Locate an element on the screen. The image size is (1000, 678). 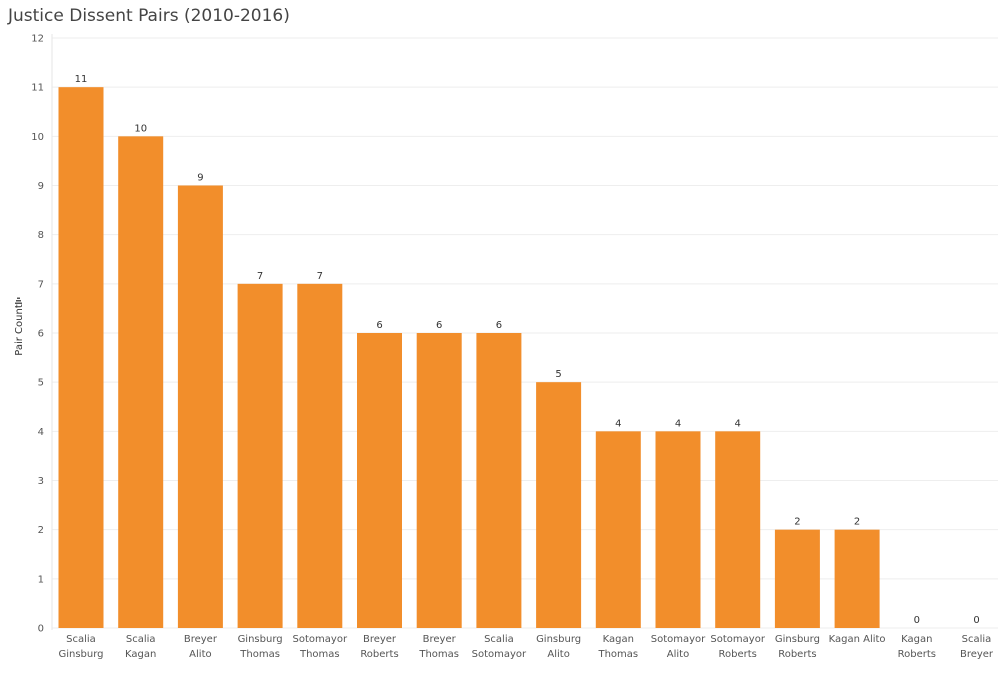
category-label: Kagan Alito is located at coordinates (857, 639).